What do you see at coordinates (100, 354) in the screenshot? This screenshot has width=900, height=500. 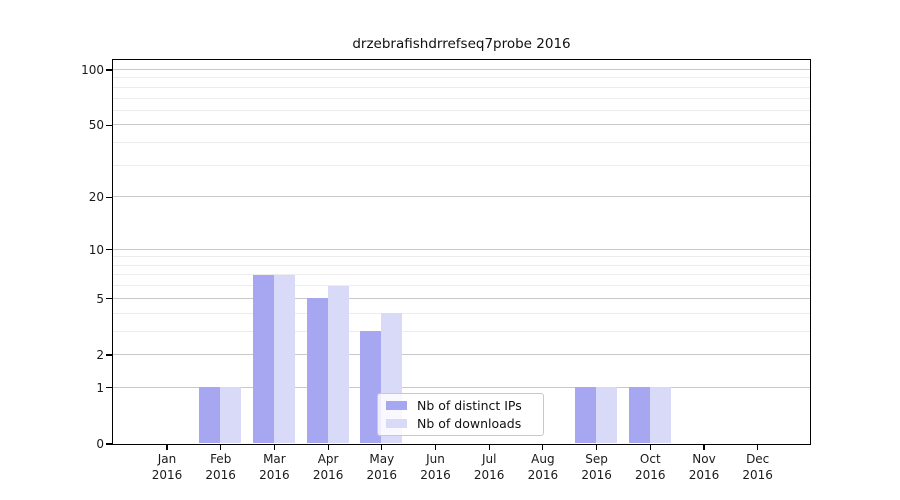 I see `y-tick-label-2: 2` at bounding box center [100, 354].